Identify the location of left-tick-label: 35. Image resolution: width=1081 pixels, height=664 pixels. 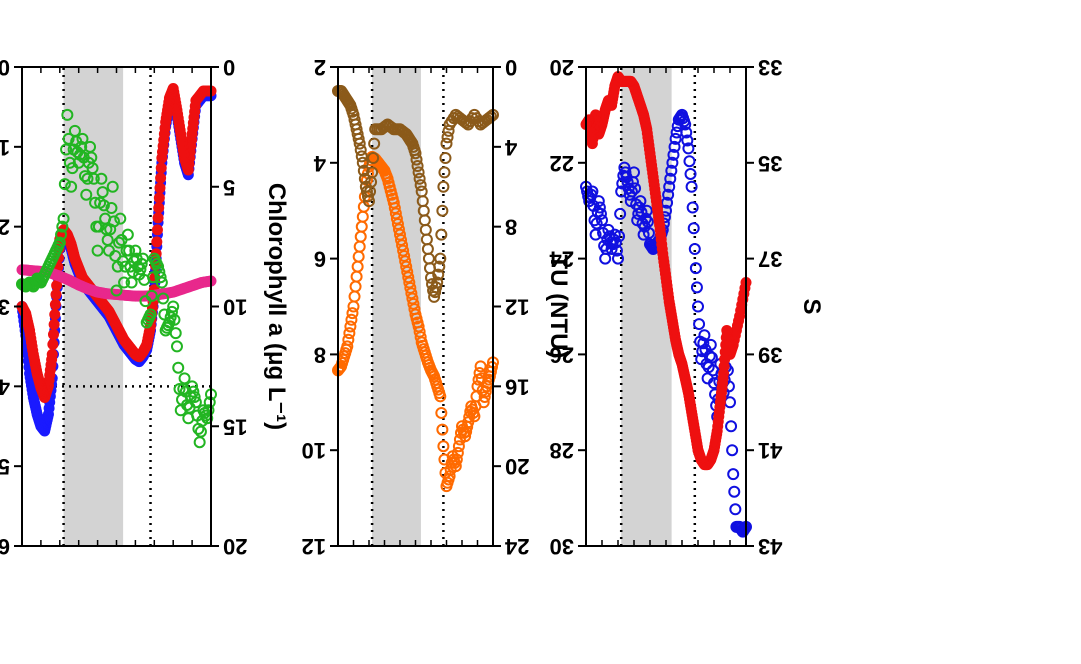
(770, 163).